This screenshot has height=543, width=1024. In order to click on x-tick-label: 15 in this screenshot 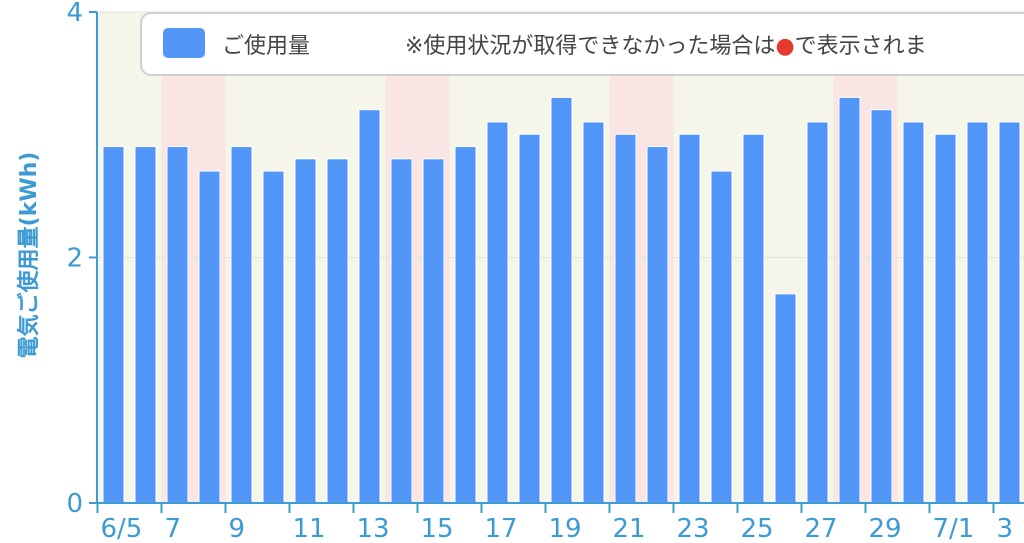, I will do `click(437, 528)`.